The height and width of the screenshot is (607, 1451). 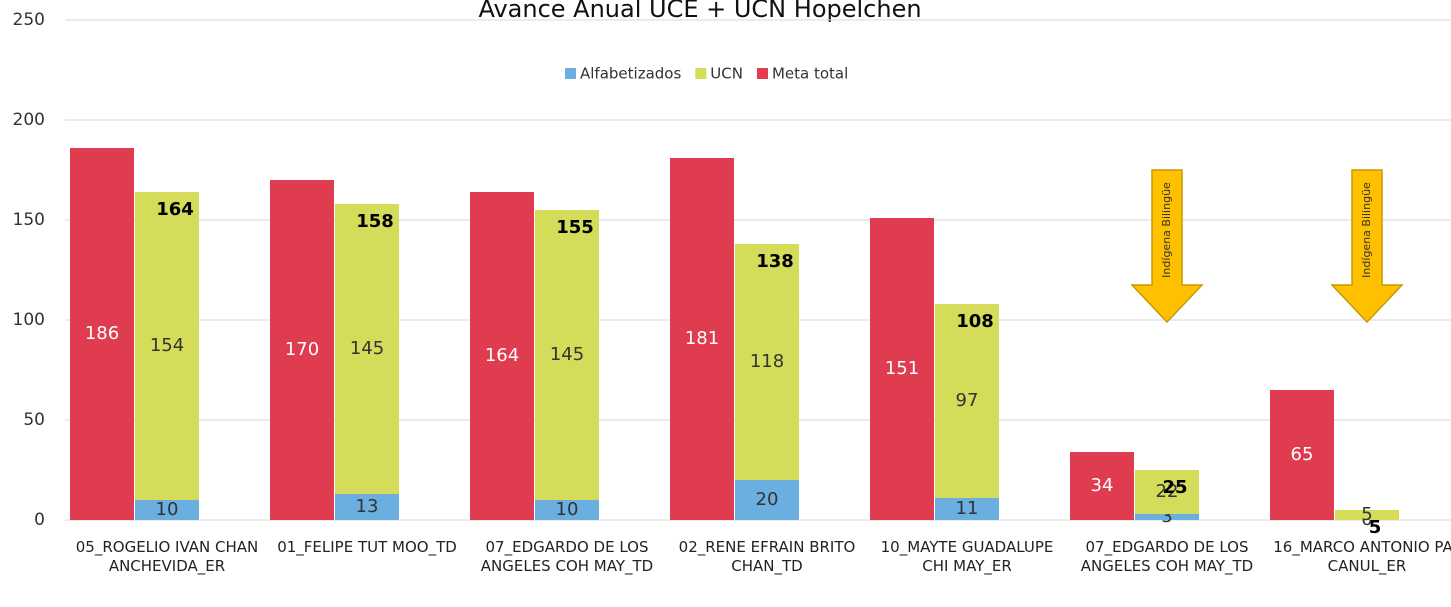 I want to click on value-label: 3, so click(x=1166, y=516).